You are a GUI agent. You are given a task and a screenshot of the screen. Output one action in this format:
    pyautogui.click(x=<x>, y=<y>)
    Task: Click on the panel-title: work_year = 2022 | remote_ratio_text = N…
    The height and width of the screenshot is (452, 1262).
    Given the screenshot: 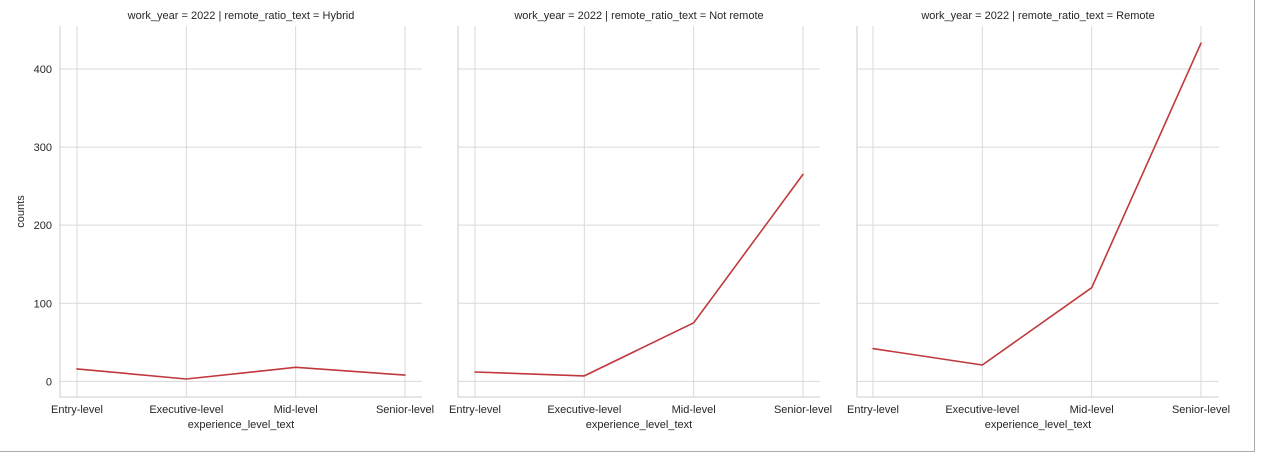 What is the action you would take?
    pyautogui.click(x=638, y=16)
    